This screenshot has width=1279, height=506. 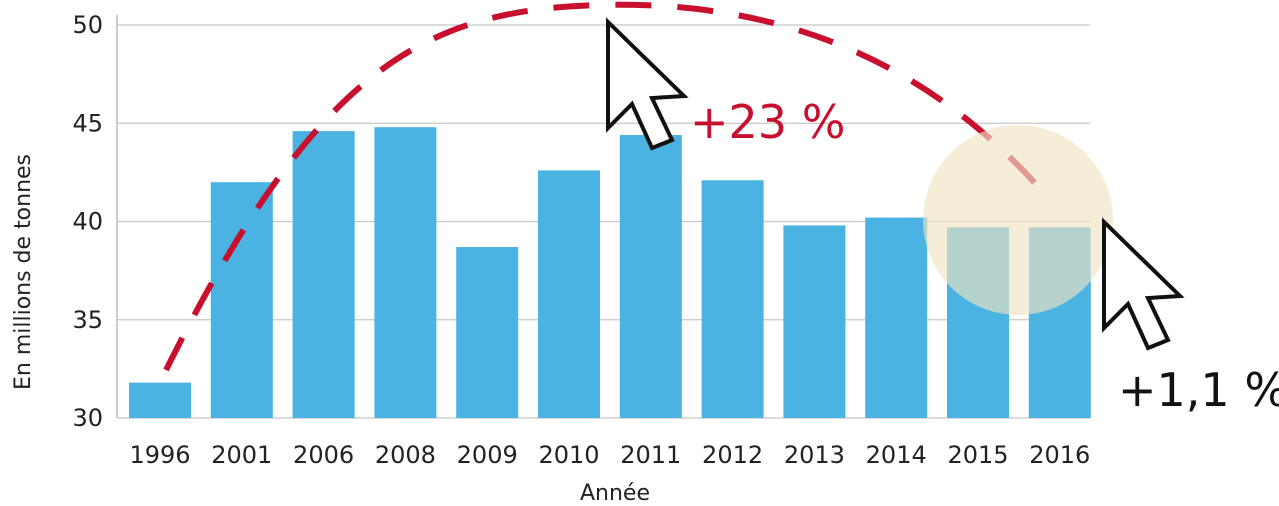 I want to click on y-tick-label: 50, so click(x=87, y=25).